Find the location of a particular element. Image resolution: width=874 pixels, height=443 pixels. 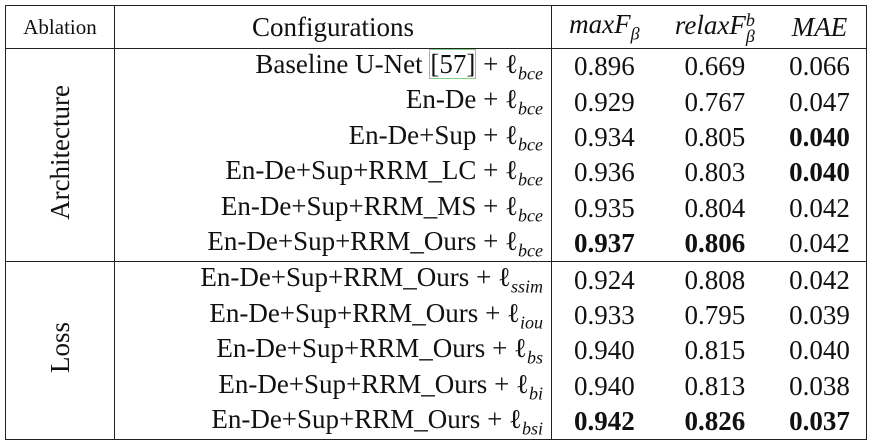

header-metric: MAE is located at coordinates (819, 27).